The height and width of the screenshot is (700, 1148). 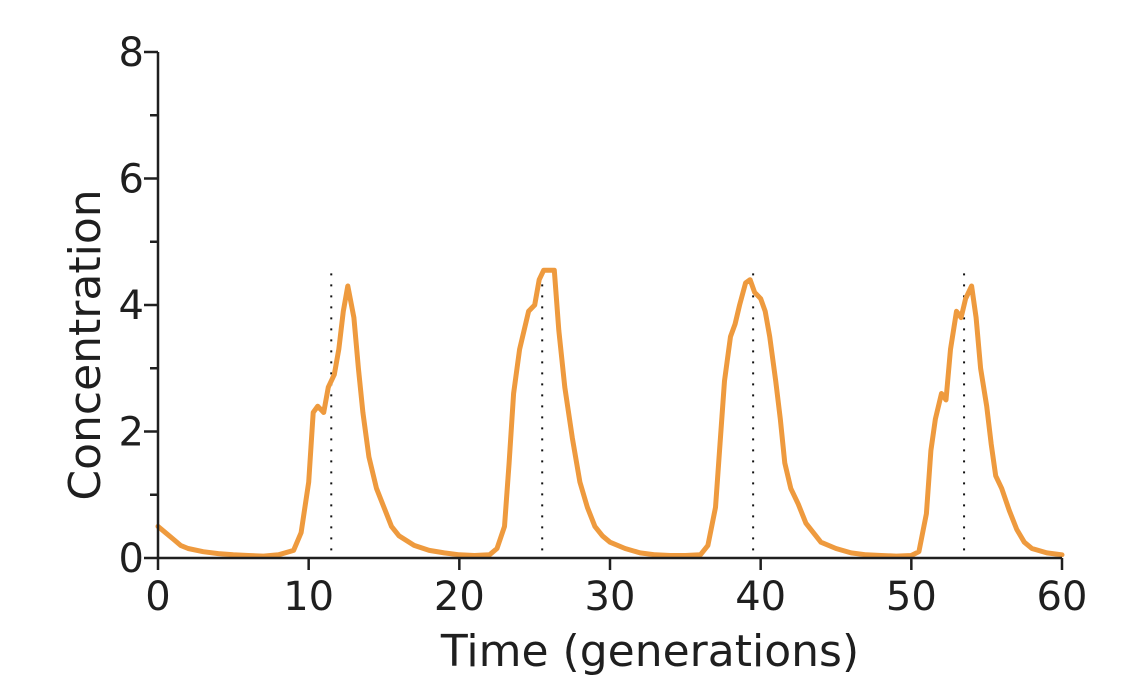 I want to click on x-axis-label: Time (generations), so click(x=649, y=651).